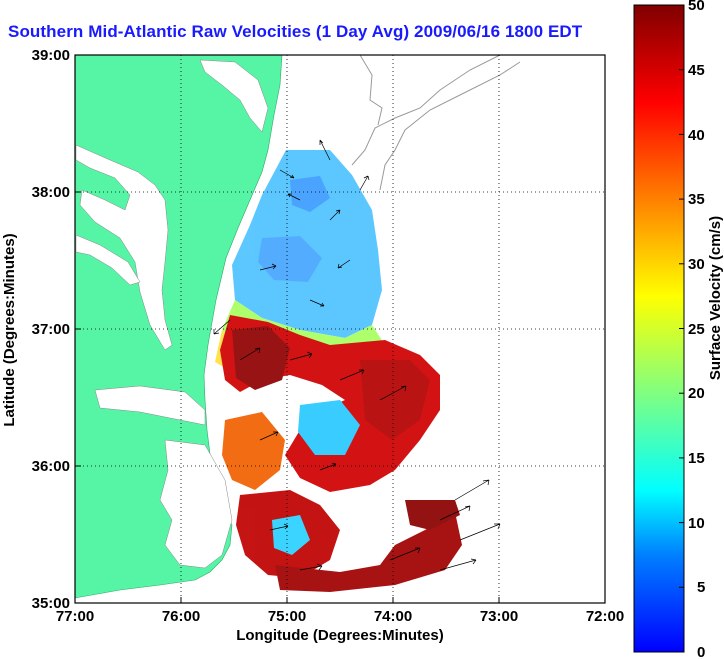 The width and height of the screenshot is (724, 659). What do you see at coordinates (696, 70) in the screenshot?
I see `colorbar-tick-label: 45` at bounding box center [696, 70].